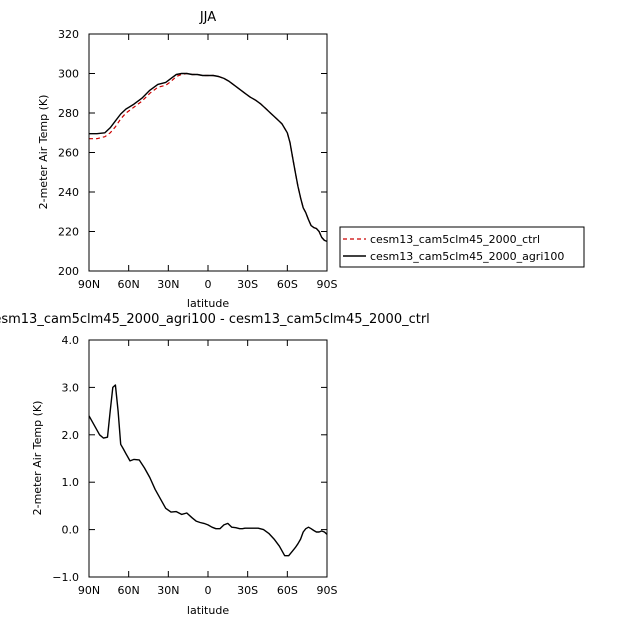 This screenshot has width=622, height=623. I want to click on top-chart-ylabel: 2-meter Air Temp (K), so click(43, 152).